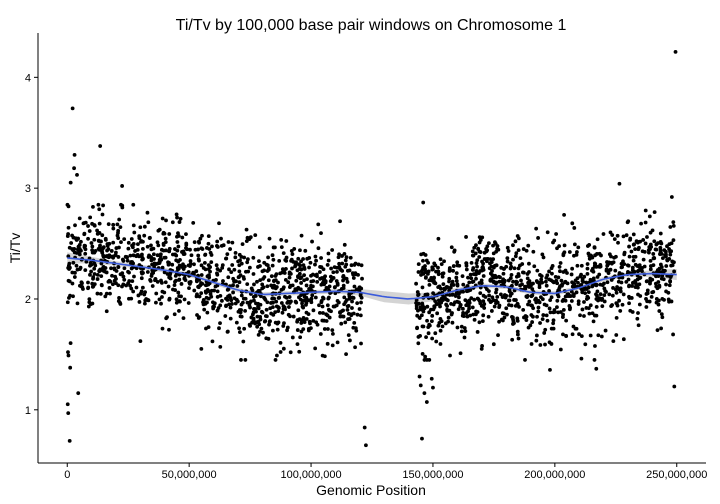 The image size is (720, 504). What do you see at coordinates (578, 247) in the screenshot?
I see `data-point-2066` at bounding box center [578, 247].